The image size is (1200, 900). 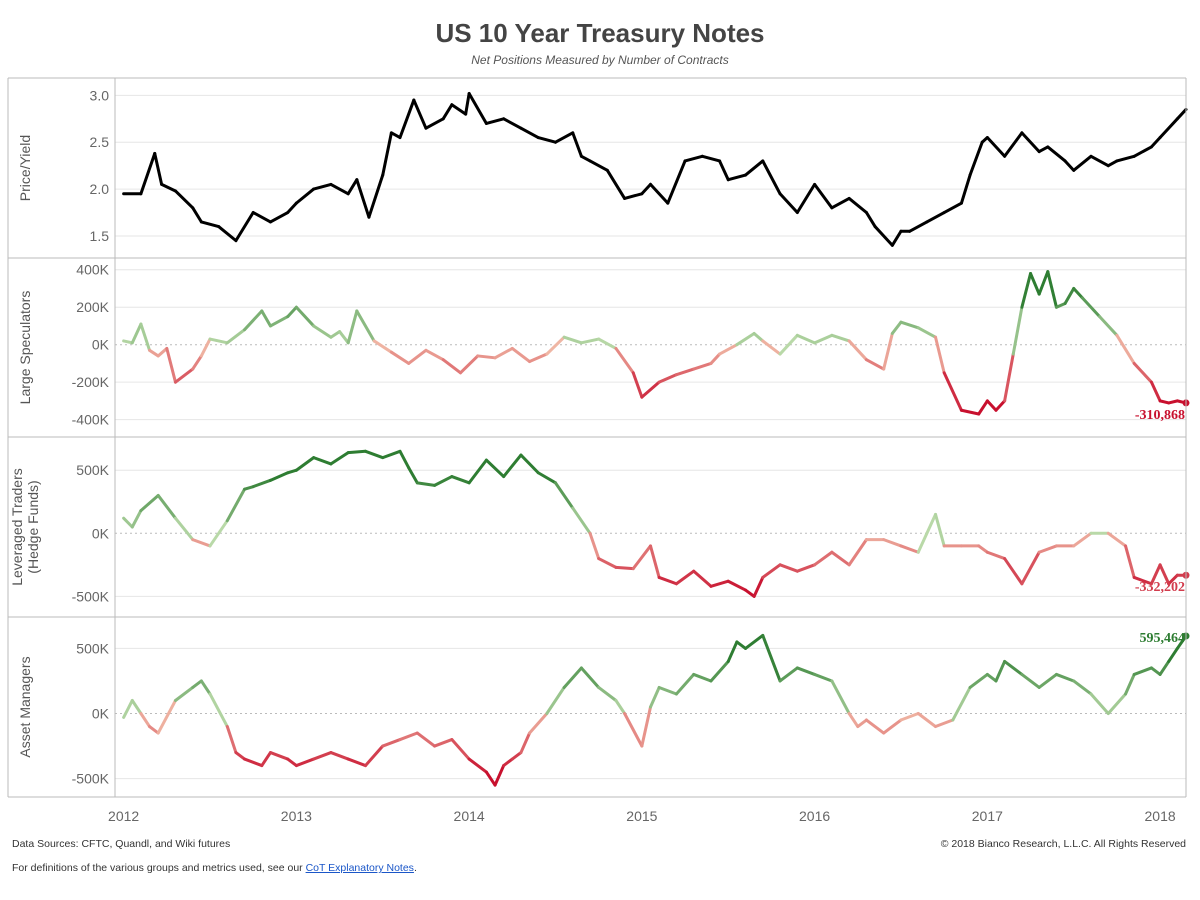 What do you see at coordinates (1160, 587) in the screenshot?
I see `end-value-label: -332,202` at bounding box center [1160, 587].